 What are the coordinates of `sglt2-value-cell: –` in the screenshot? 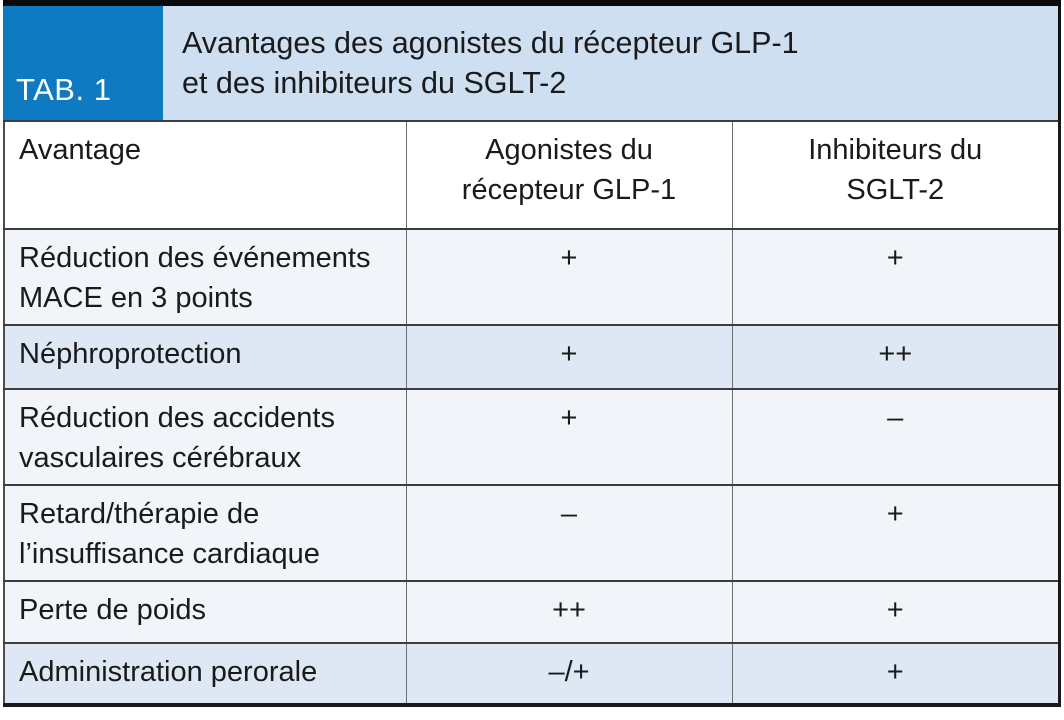 It's located at (895, 437).